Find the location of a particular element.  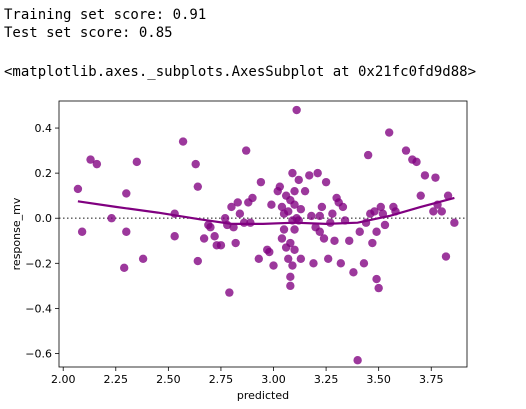

y-tick-label: −0.4 is located at coordinates (38, 308).